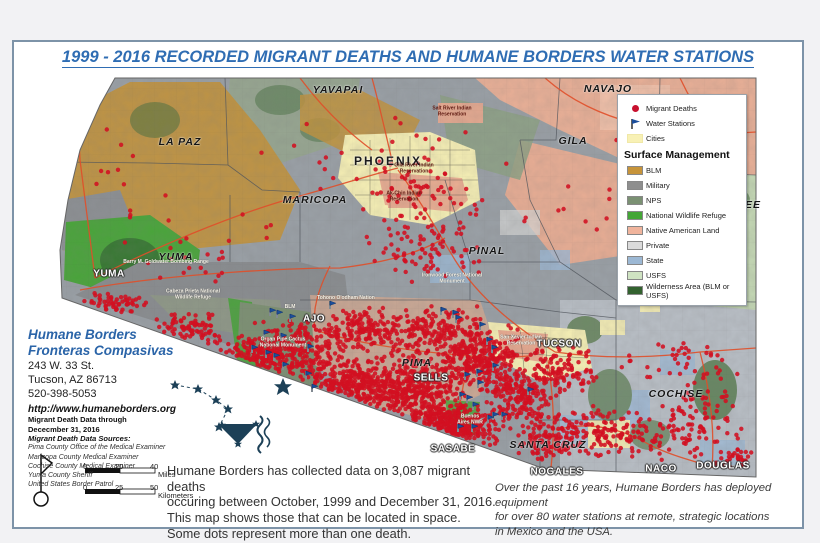  Describe the element at coordinates (682, 245) in the screenshot. I see `legend-item-surface: Private` at that location.